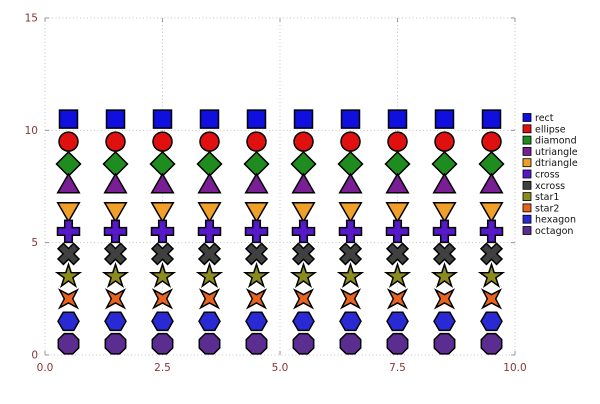  Describe the element at coordinates (547, 175) in the screenshot. I see `legend-label-cross: cross` at that location.